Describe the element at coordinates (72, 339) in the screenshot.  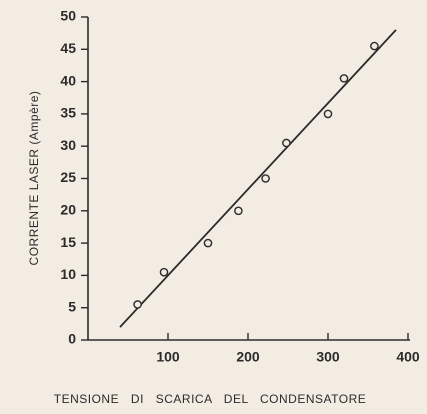
I see `y-tick-label: 0` at that location.